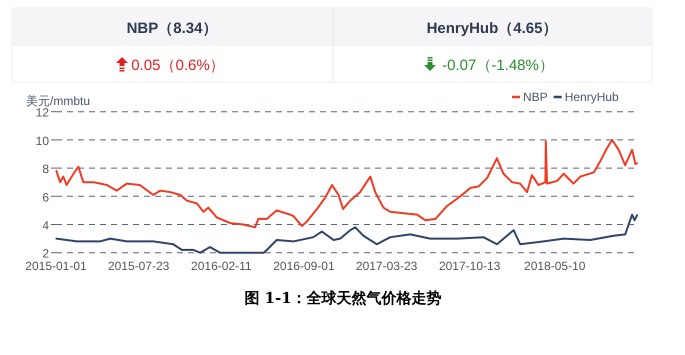  Describe the element at coordinates (139, 266) in the screenshot. I see `x-tick-label: 2015-07-23` at that location.